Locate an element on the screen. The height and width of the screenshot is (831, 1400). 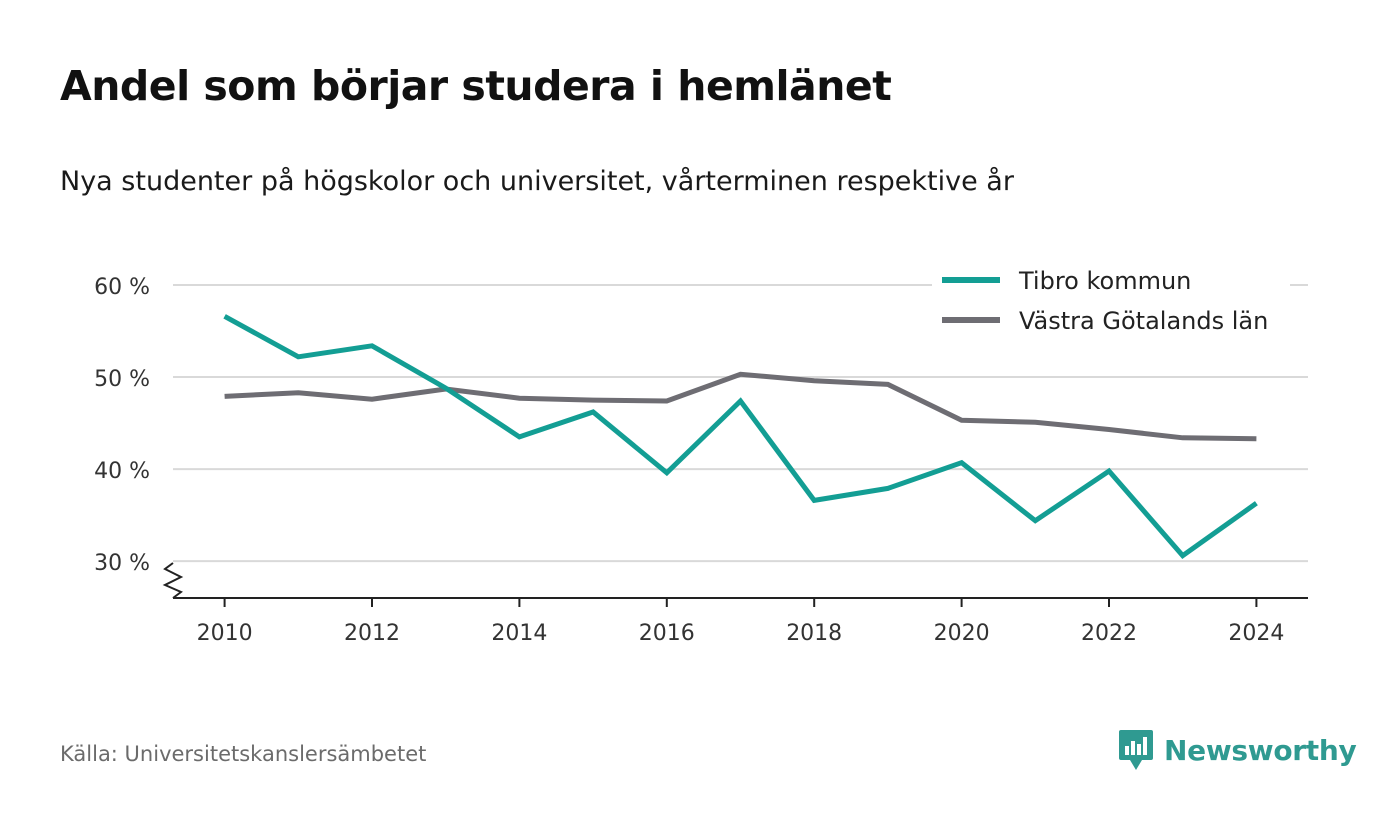
brand-logo: Newsworthy is located at coordinates (1237, 750).